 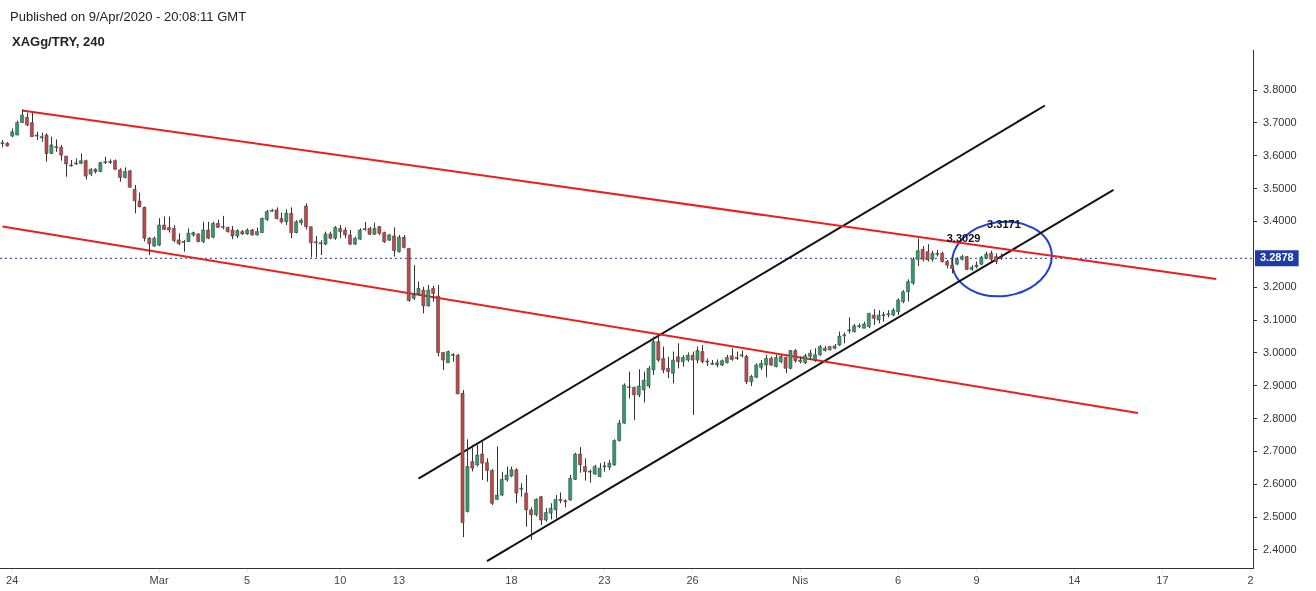 What do you see at coordinates (128, 16) in the screenshot?
I see `chart-subtitle: Published on 9/Apr/2020 - 20:08:11 GMT` at bounding box center [128, 16].